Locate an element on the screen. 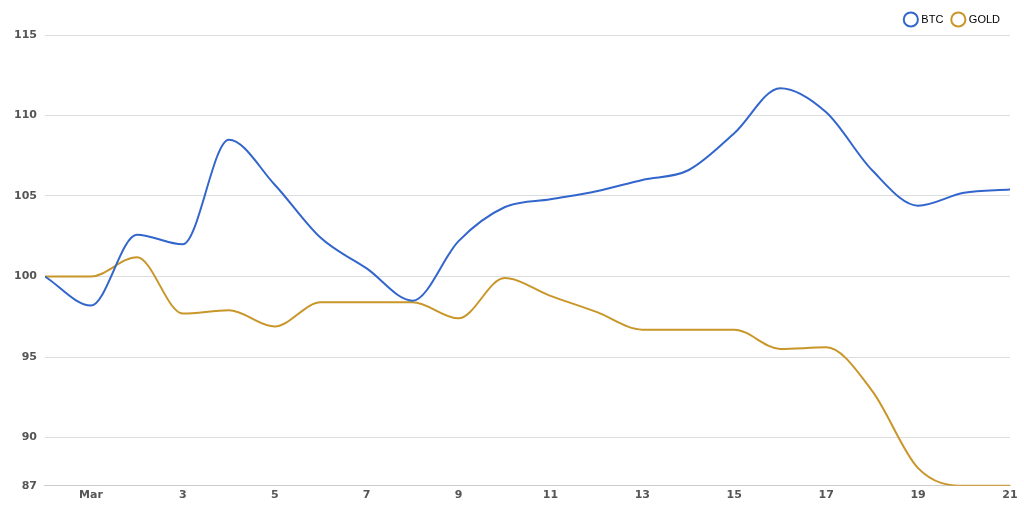 Image resolution: width=1024 pixels, height=509 pixels. y-tick-label: 90 is located at coordinates (29, 437).